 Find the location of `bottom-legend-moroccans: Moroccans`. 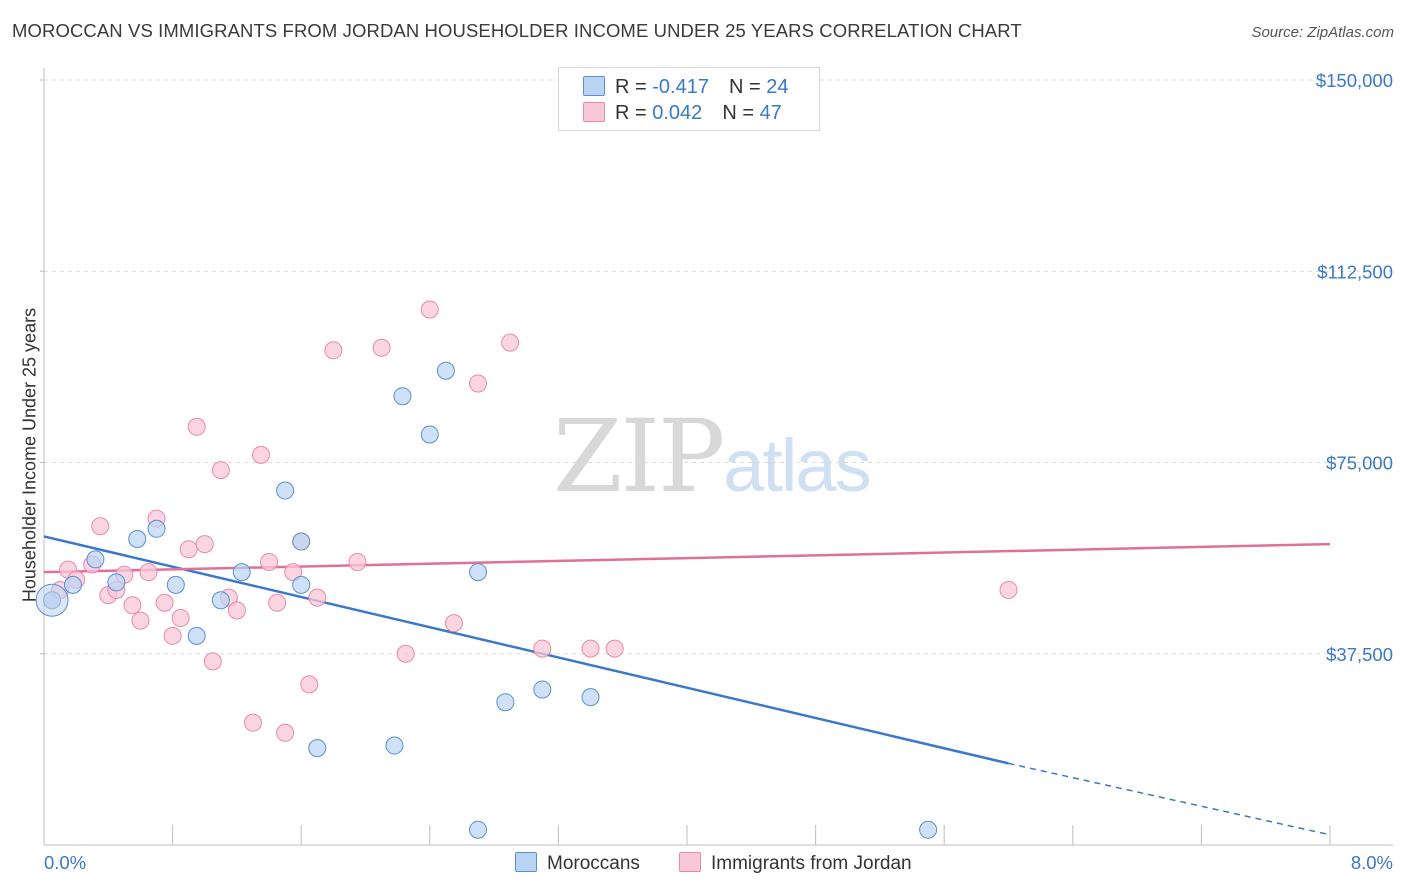

bottom-legend-moroccans: Moroccans is located at coordinates (577, 863).